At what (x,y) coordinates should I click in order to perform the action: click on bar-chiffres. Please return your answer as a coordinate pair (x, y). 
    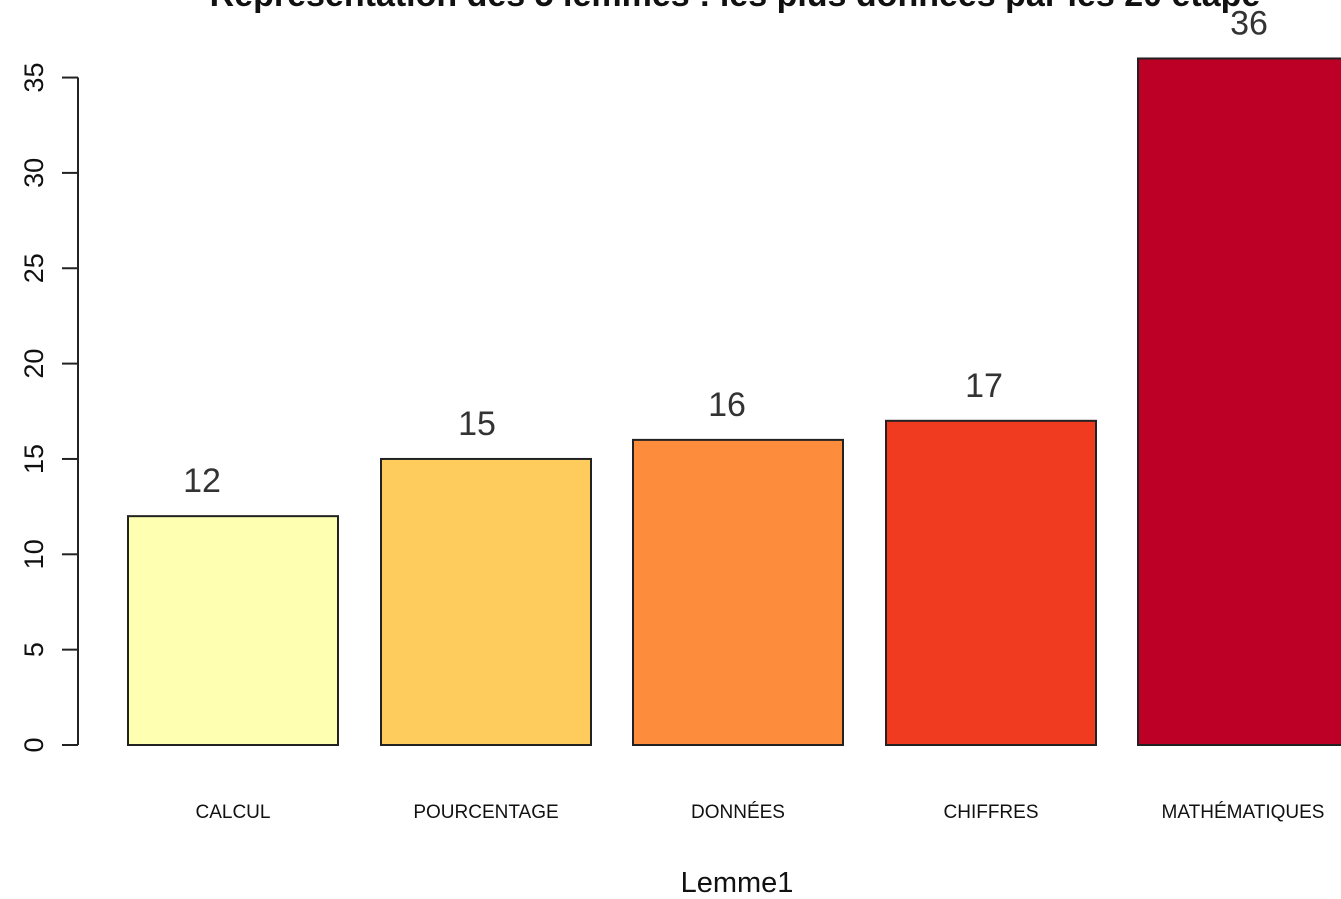
    Looking at the image, I should click on (991, 582).